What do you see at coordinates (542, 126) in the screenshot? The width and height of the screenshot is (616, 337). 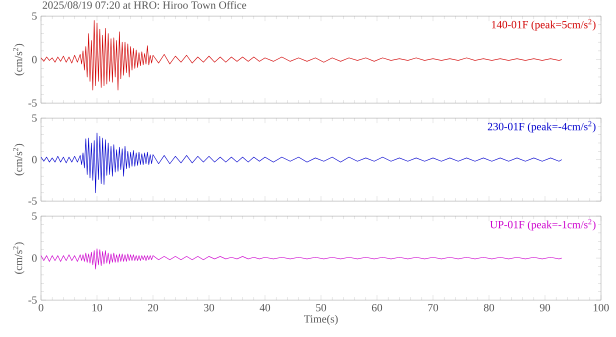 I see `text: 230-01F (peak=-4cm/s$^{2}$)` at bounding box center [542, 126].